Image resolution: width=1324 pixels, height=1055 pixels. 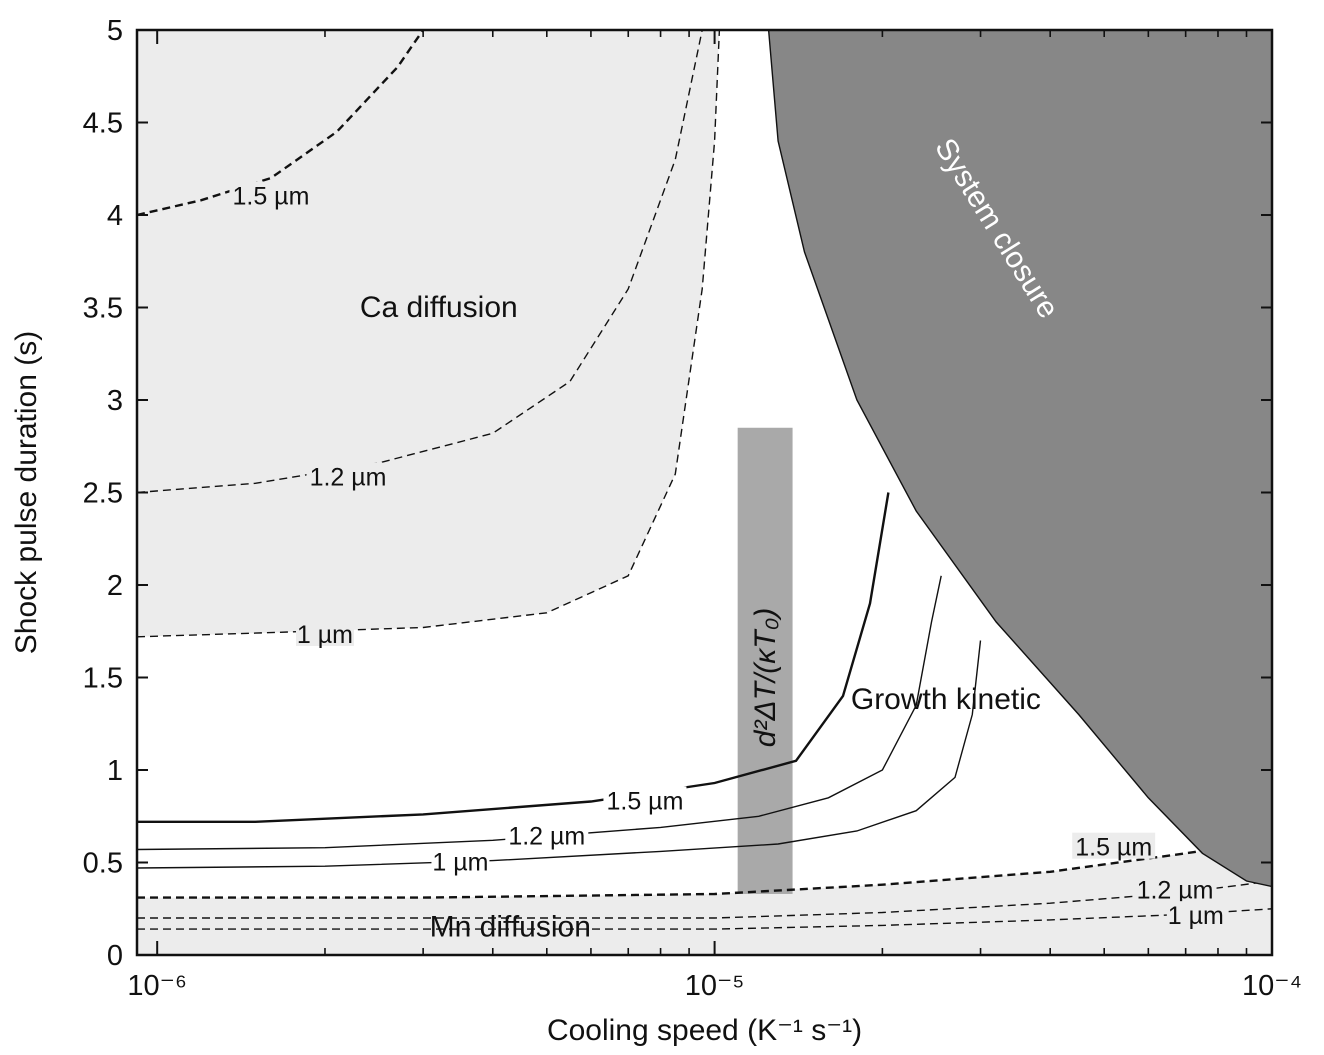 I want to click on y-axis-label: Shock pulse duration (s), so click(x=26, y=493).